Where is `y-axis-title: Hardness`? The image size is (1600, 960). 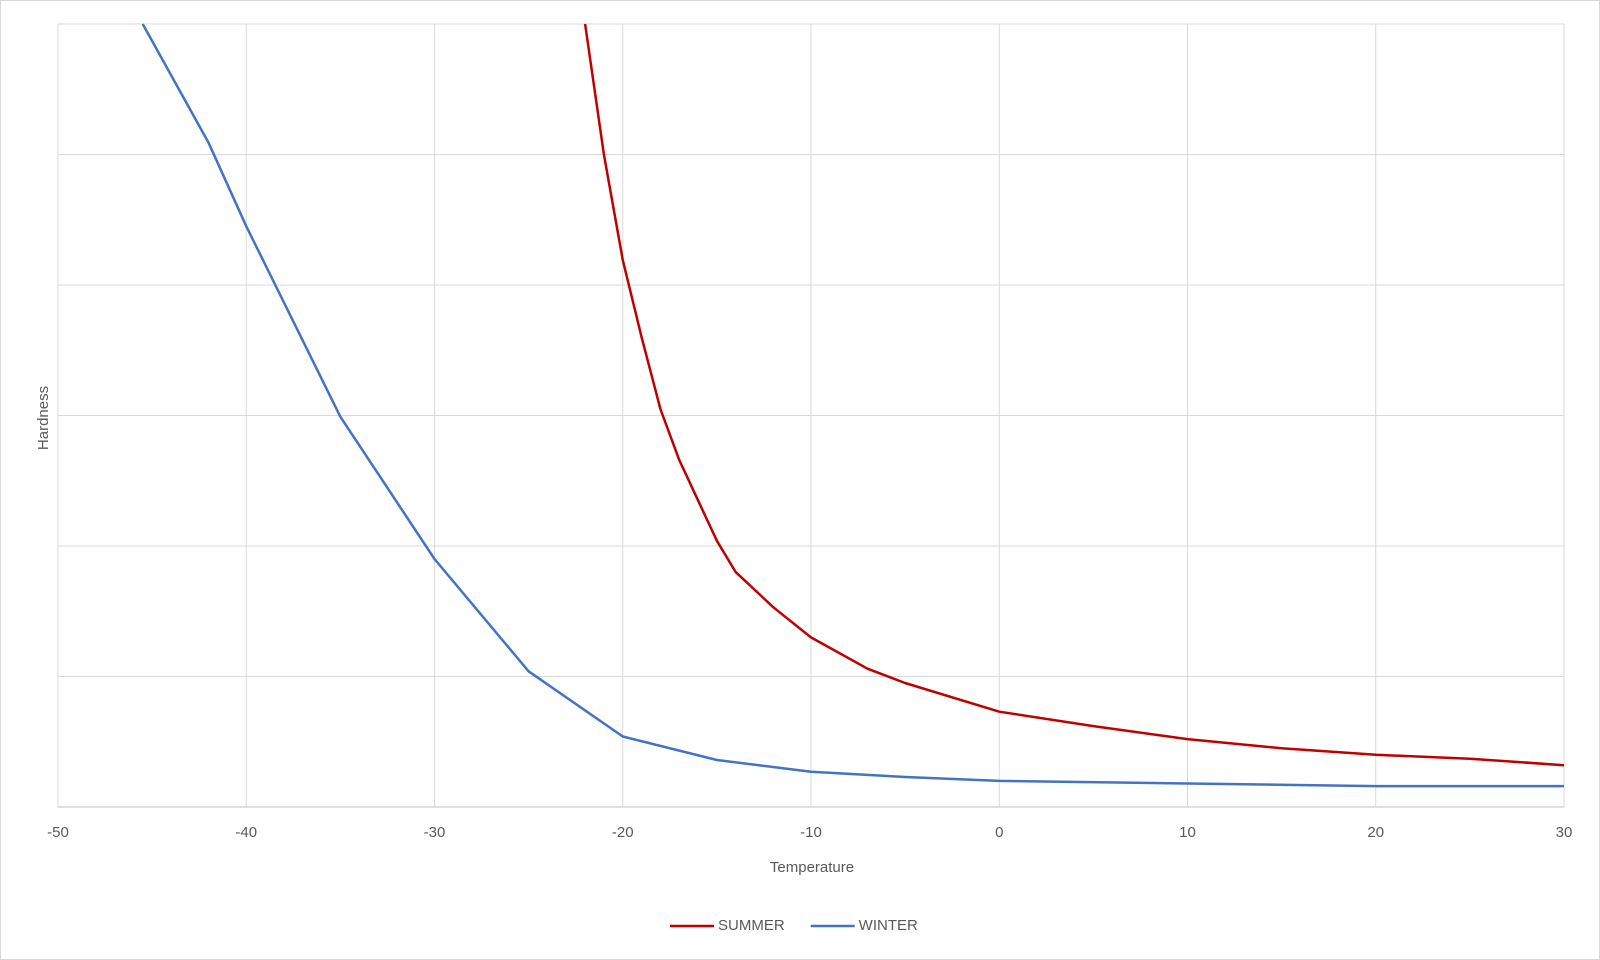 y-axis-title: Hardness is located at coordinates (43, 418).